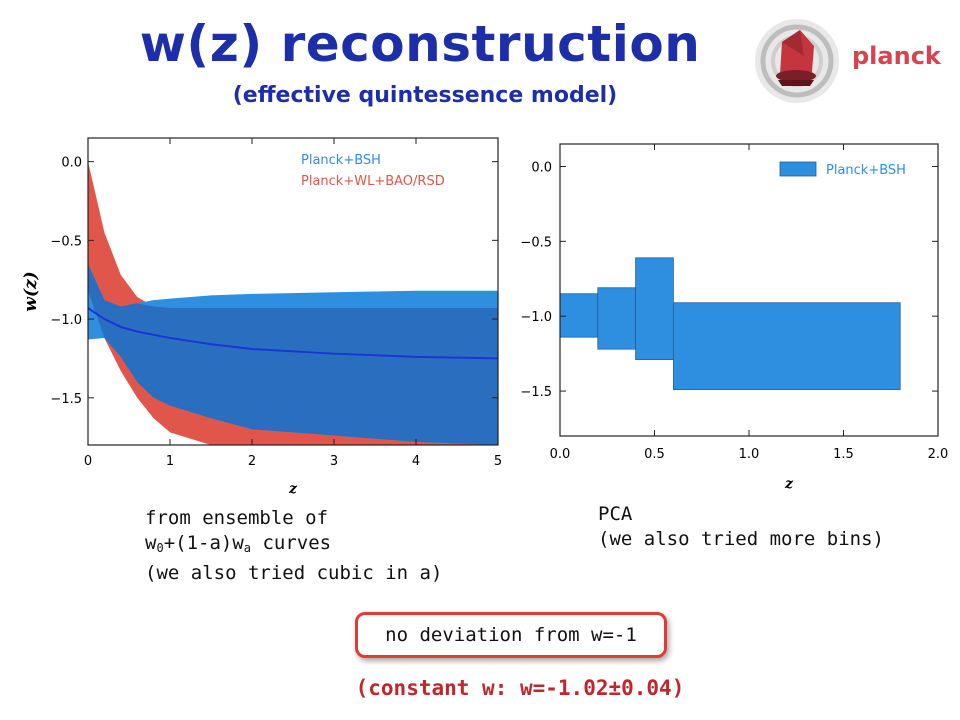 The width and height of the screenshot is (960, 720). I want to click on x-tick-label: 3, so click(334, 461).